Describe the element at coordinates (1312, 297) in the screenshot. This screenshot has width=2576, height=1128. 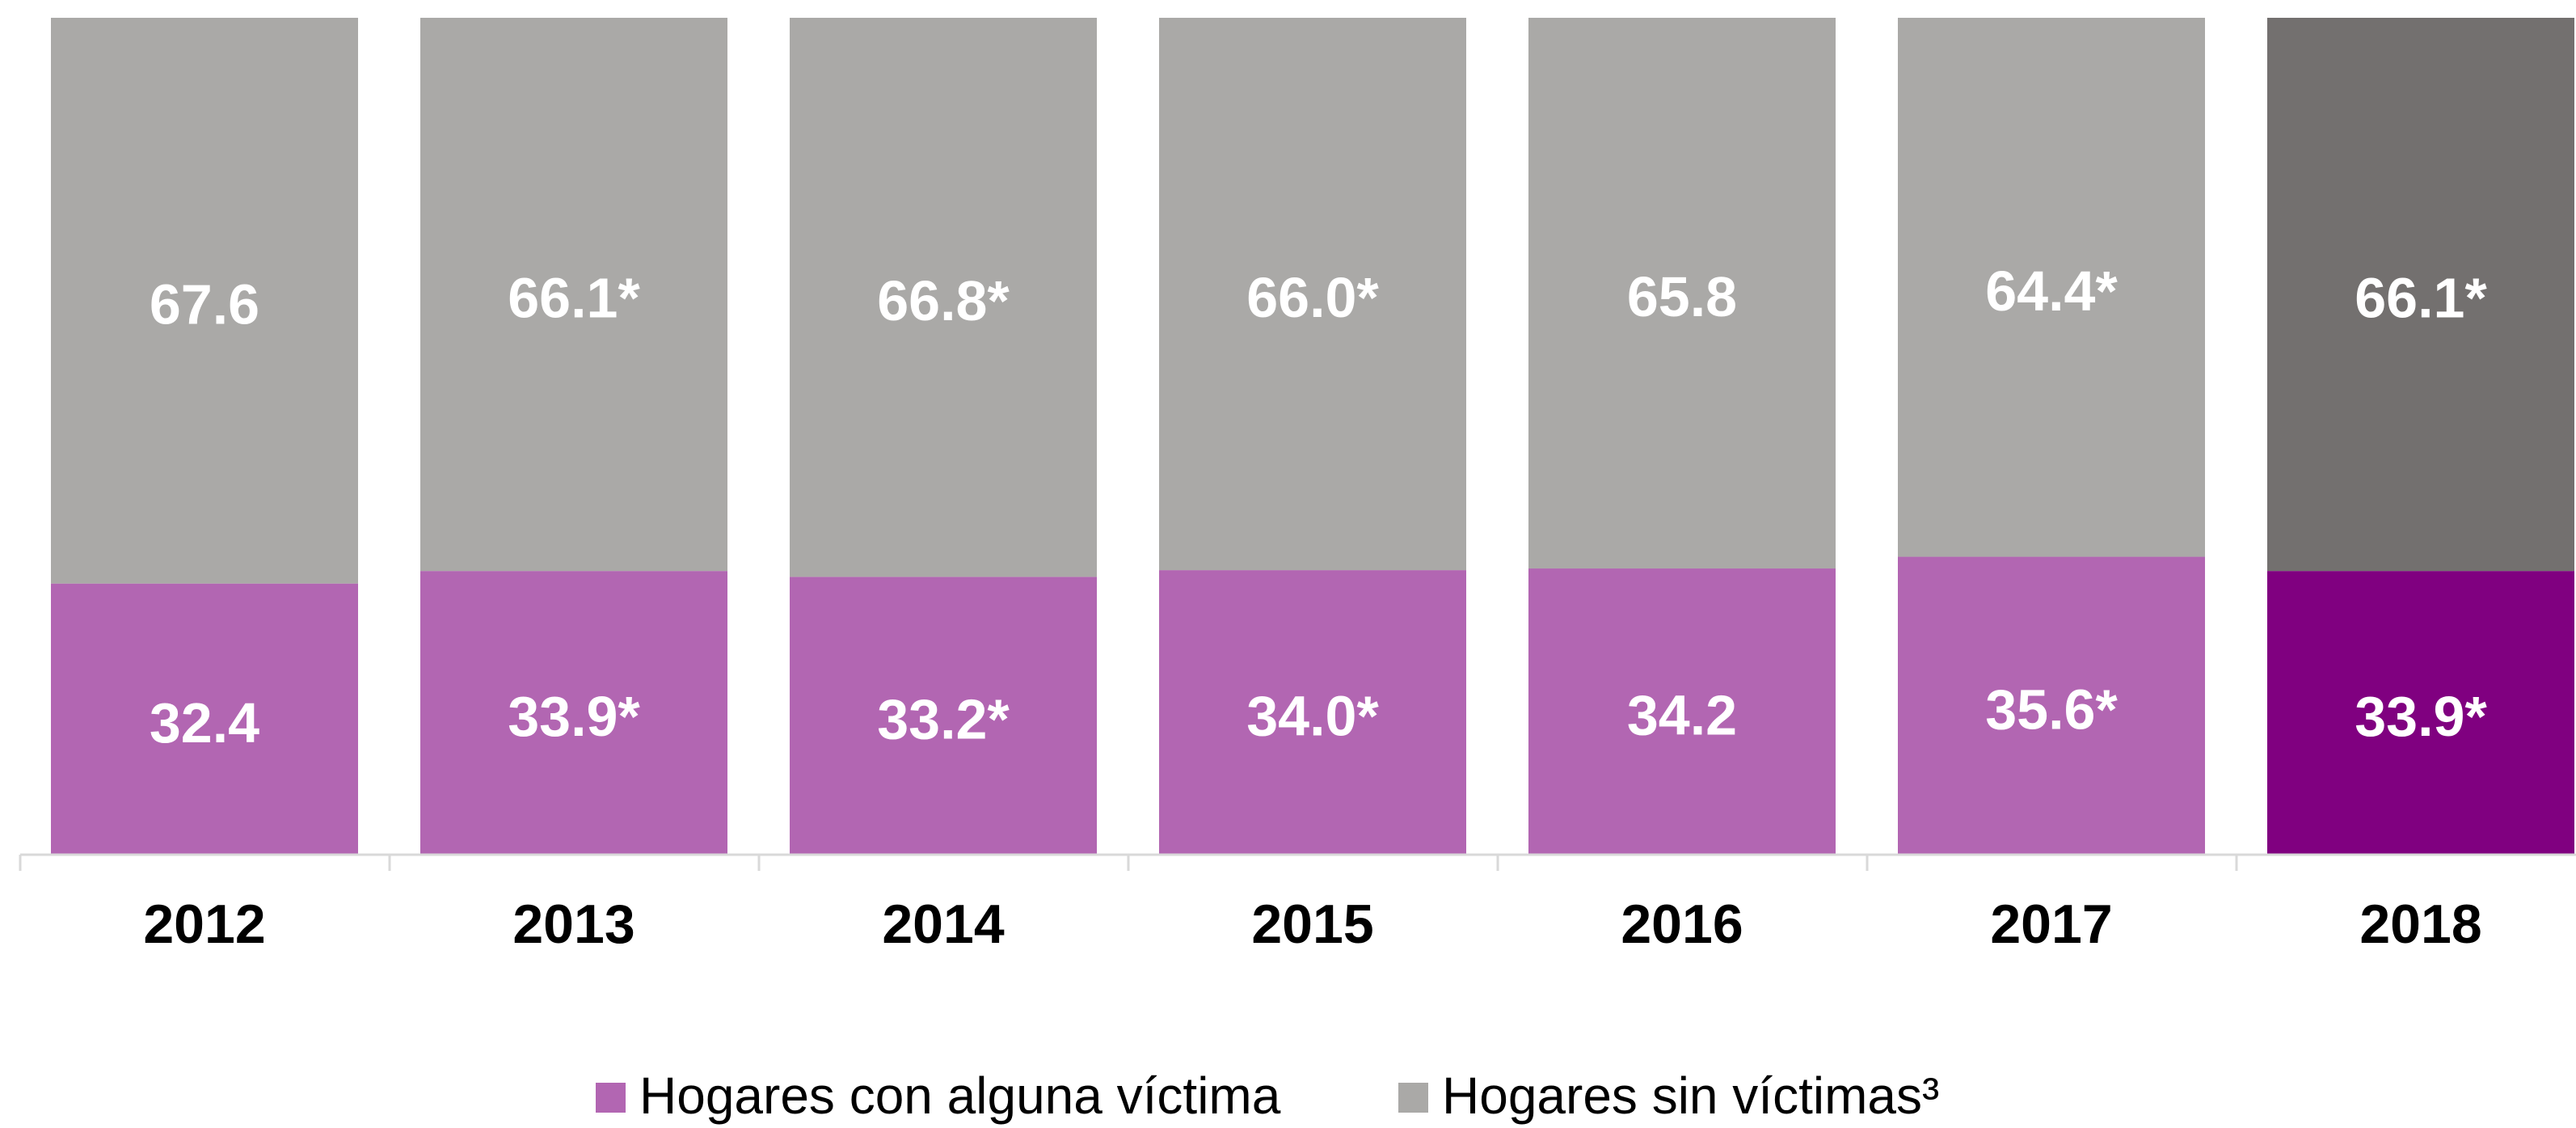
I see `value-label: 66.0*` at that location.